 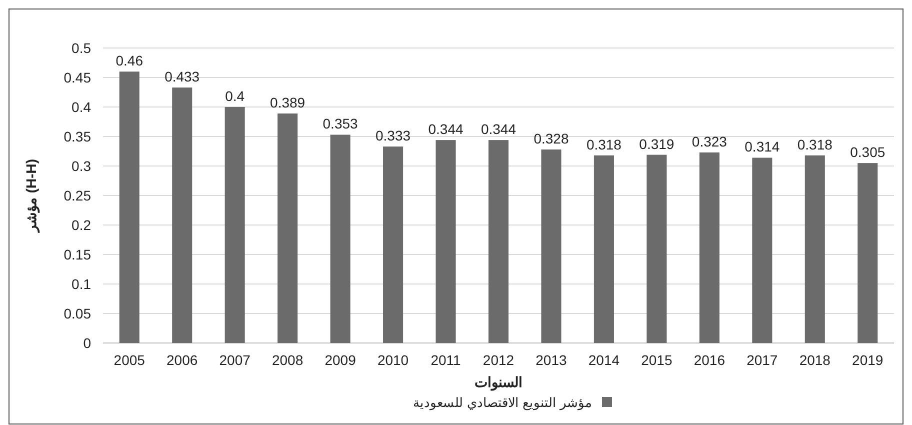 What do you see at coordinates (502, 403) in the screenshot?
I see `legend-label: مؤشر التنويع الاقتصادي للسعودية` at bounding box center [502, 403].